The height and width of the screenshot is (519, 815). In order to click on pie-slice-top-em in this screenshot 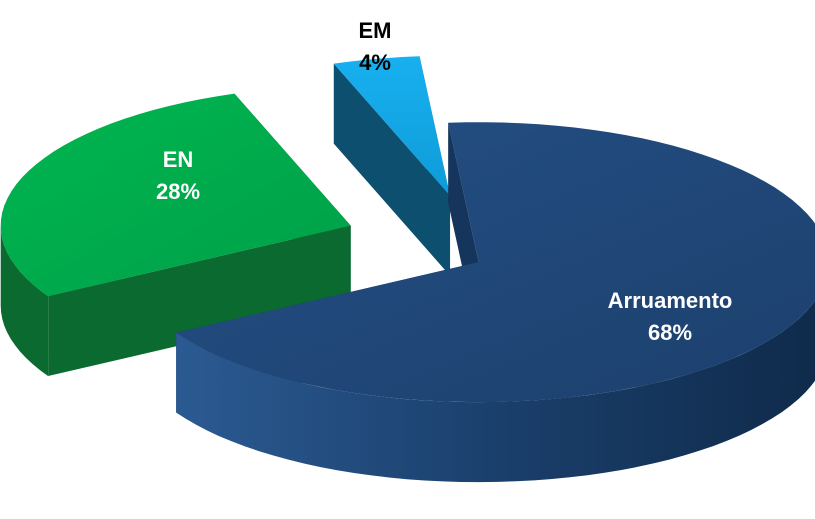, I will do `click(392, 126)`.